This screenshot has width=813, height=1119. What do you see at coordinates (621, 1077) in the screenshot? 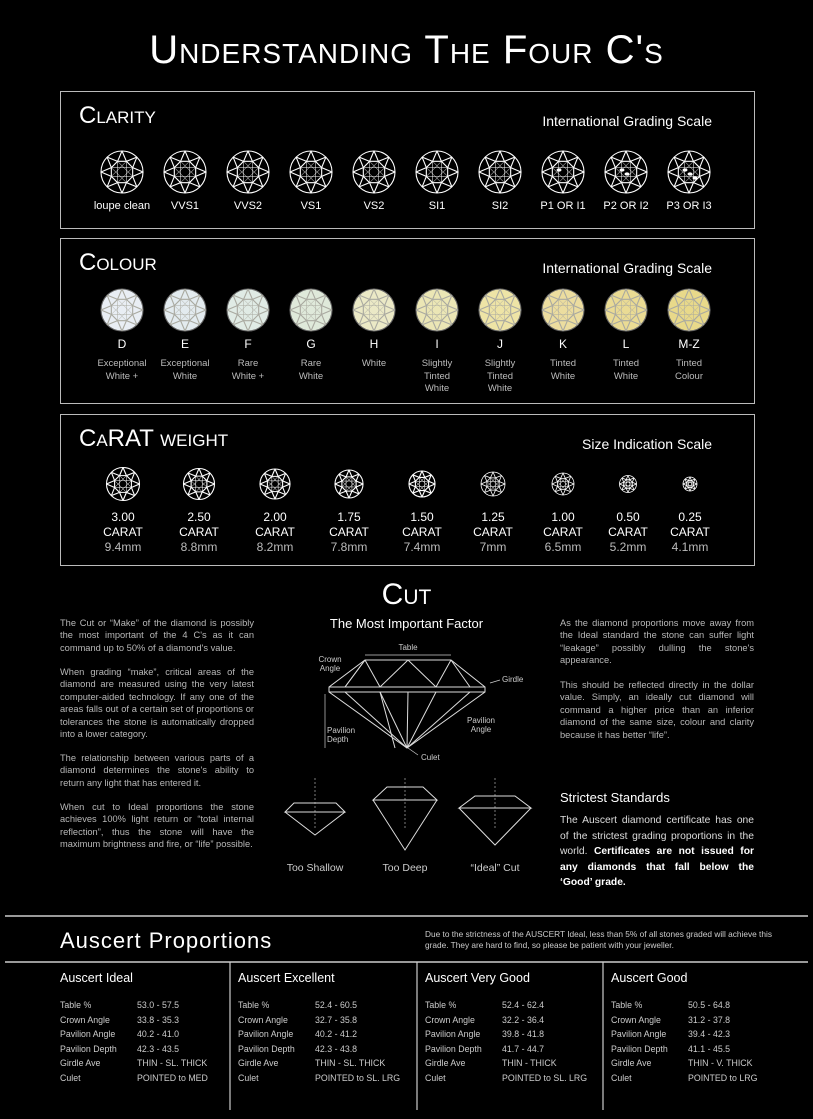
I see `row-label: Culet` at bounding box center [621, 1077].